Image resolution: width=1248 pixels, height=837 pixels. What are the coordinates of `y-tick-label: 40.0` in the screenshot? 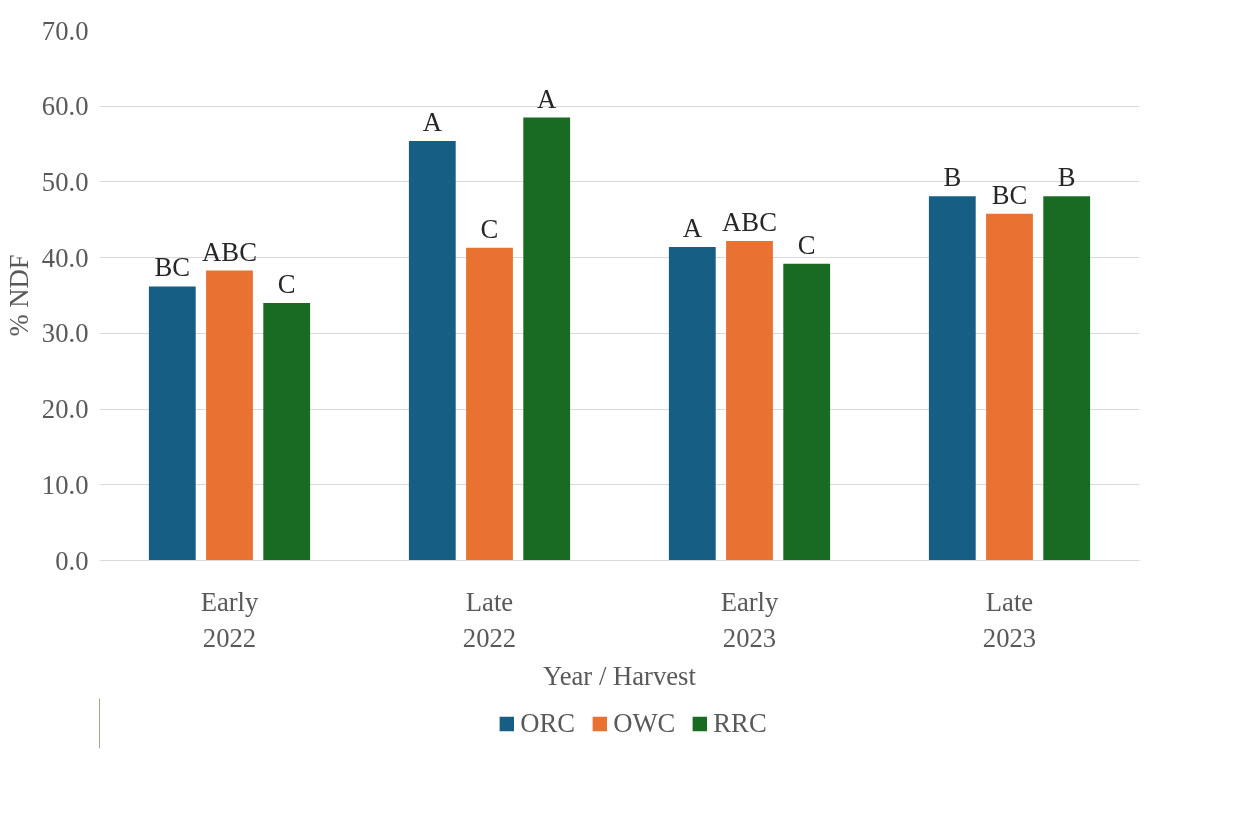 It's located at (65, 257).